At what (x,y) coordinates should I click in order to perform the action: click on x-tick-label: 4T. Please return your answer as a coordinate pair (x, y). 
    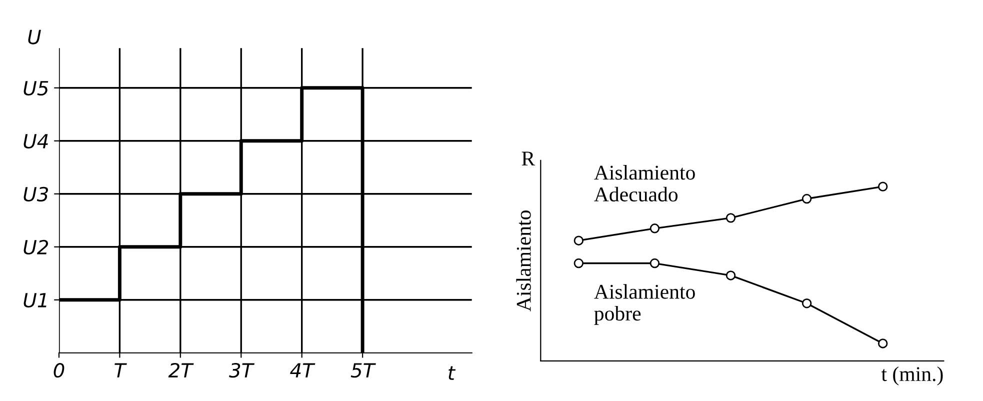
    Looking at the image, I should click on (303, 370).